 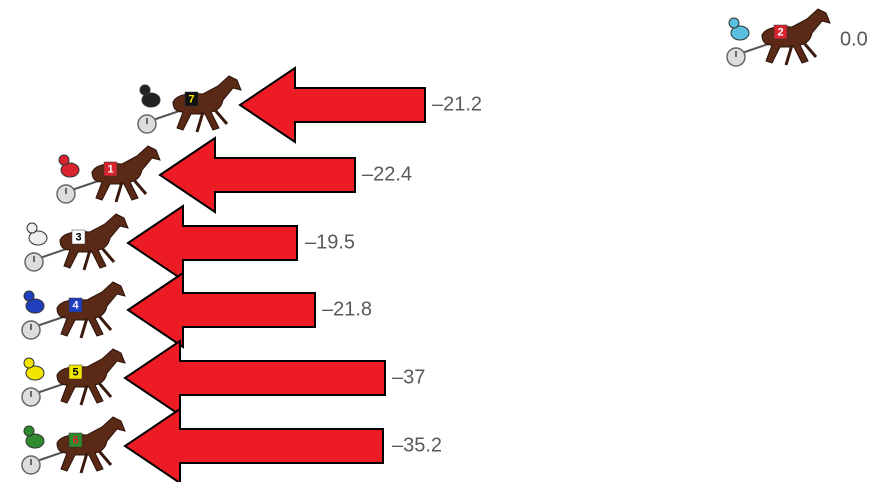 I want to click on badge-number: 7, so click(x=191, y=99).